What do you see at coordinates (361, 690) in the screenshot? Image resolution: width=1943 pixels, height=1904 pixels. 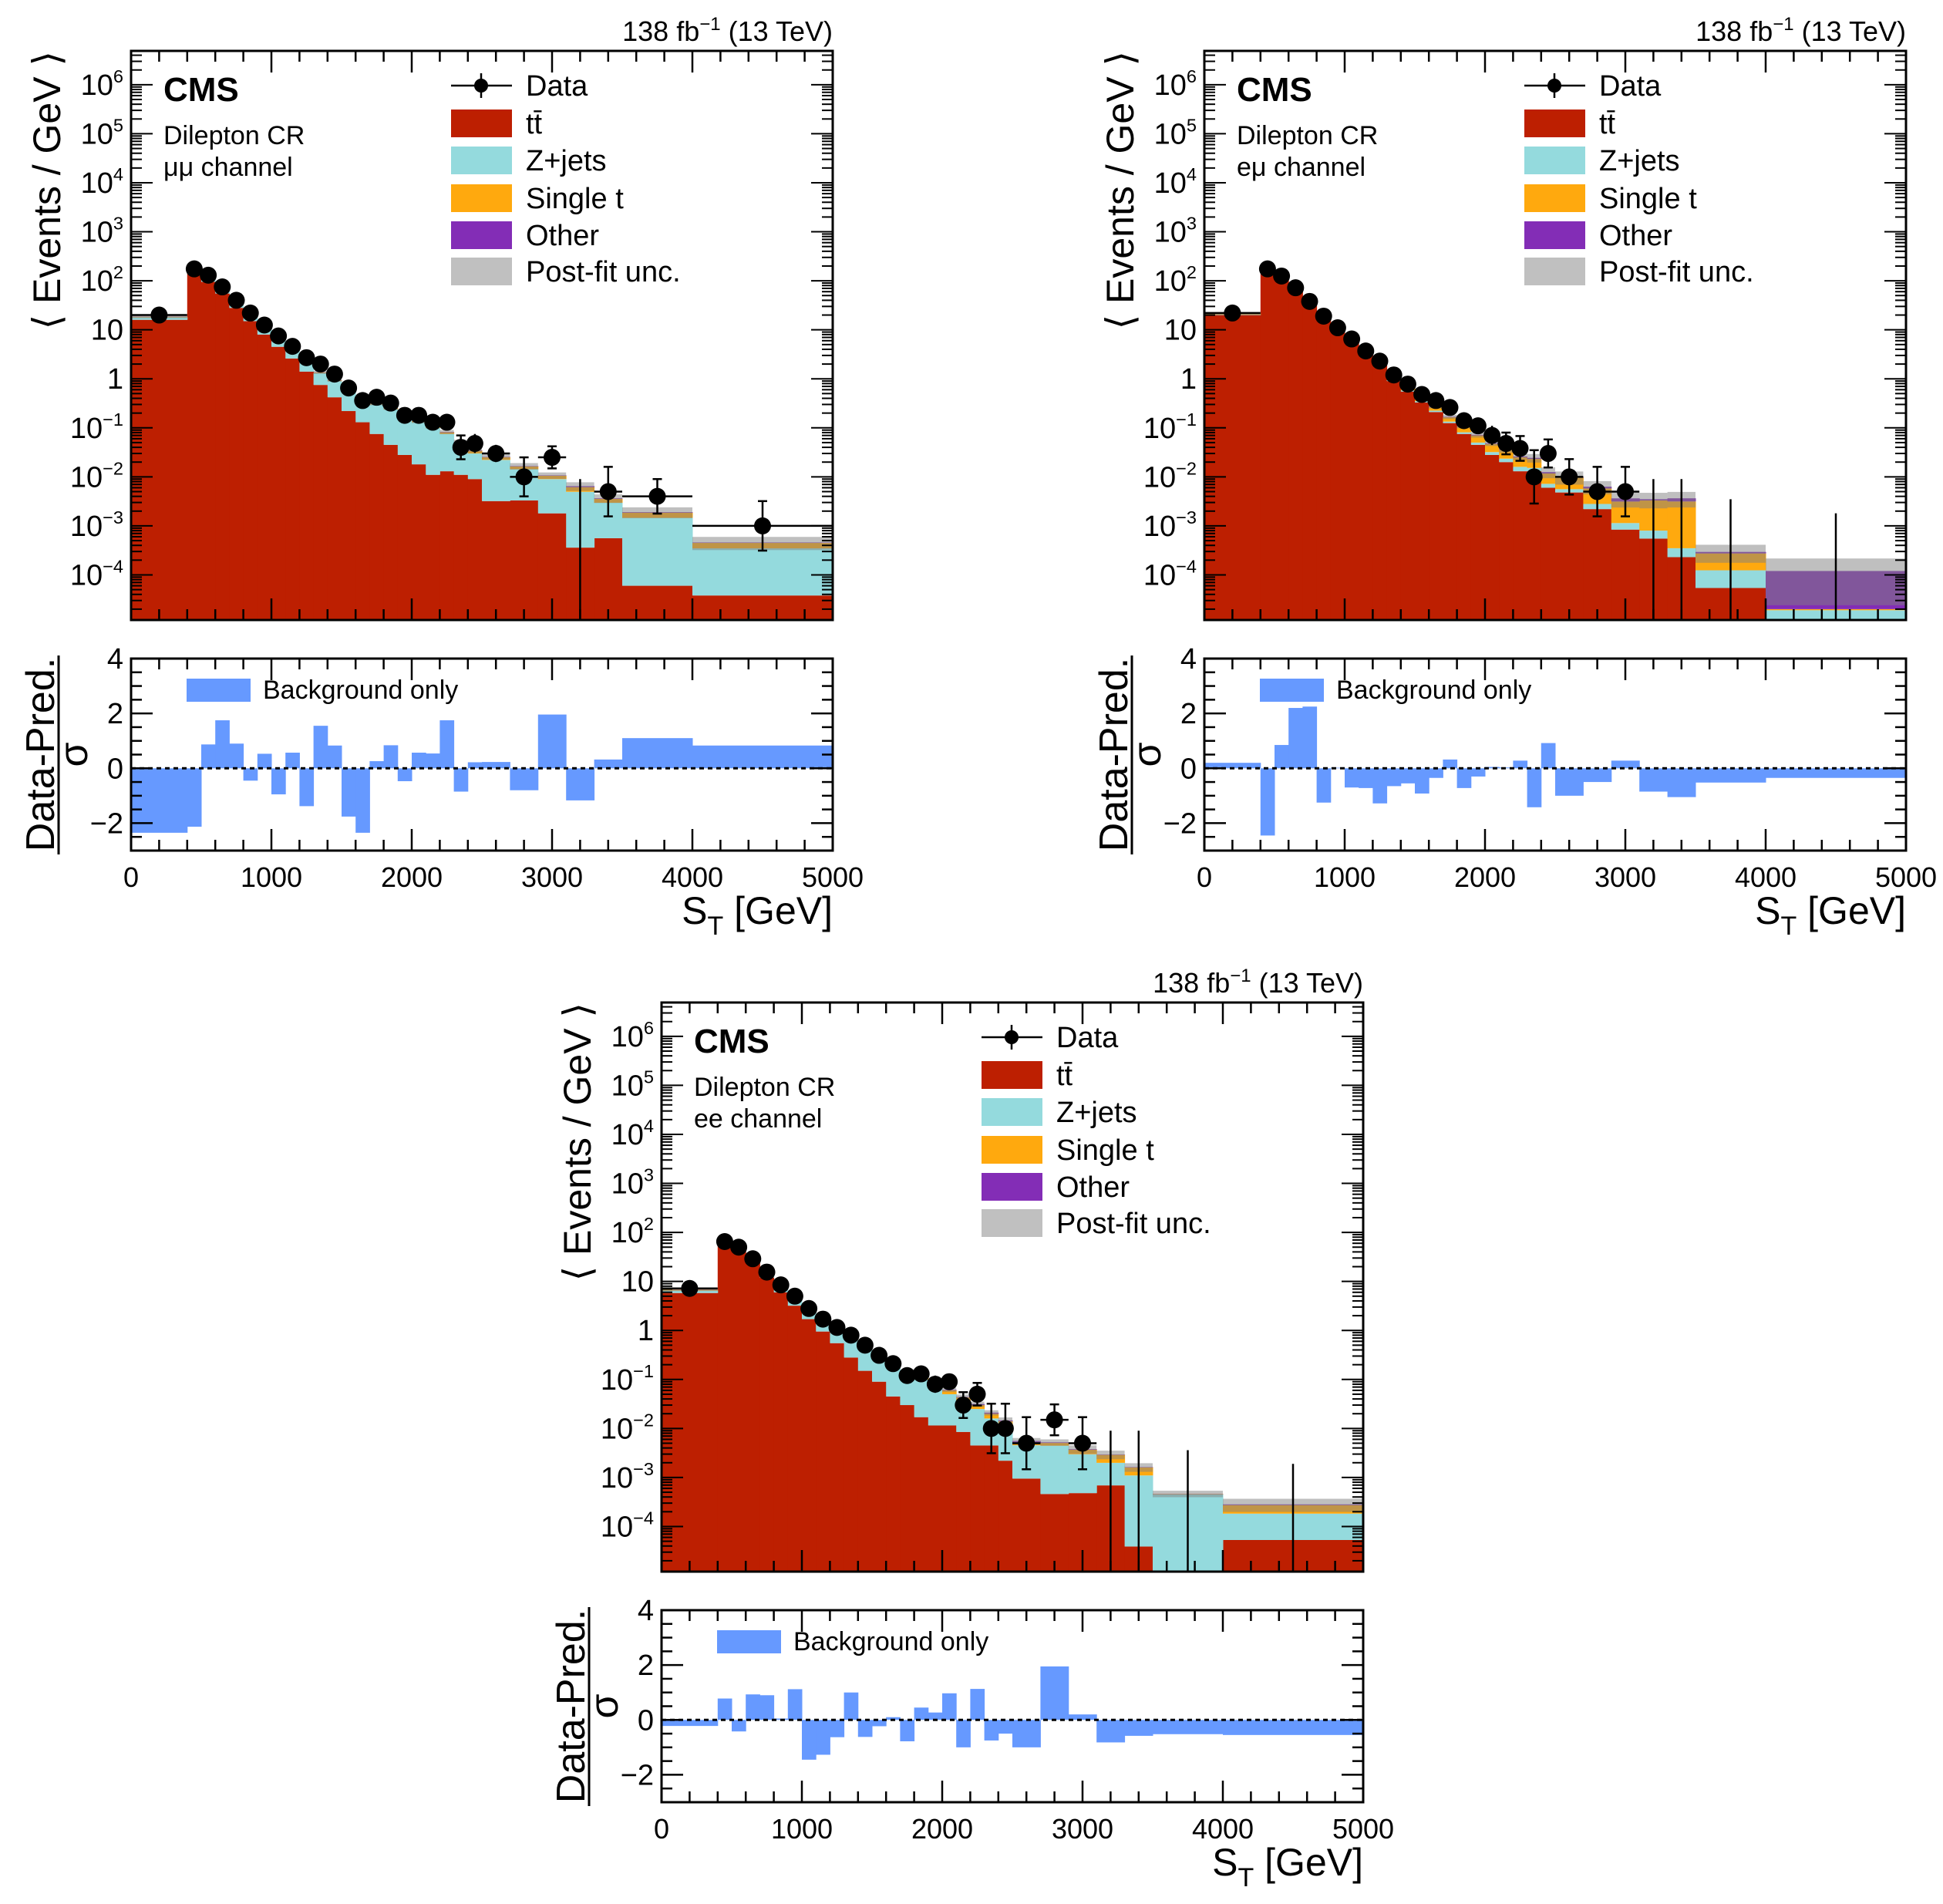 I see `ratio-legend-label: Background only` at bounding box center [361, 690].